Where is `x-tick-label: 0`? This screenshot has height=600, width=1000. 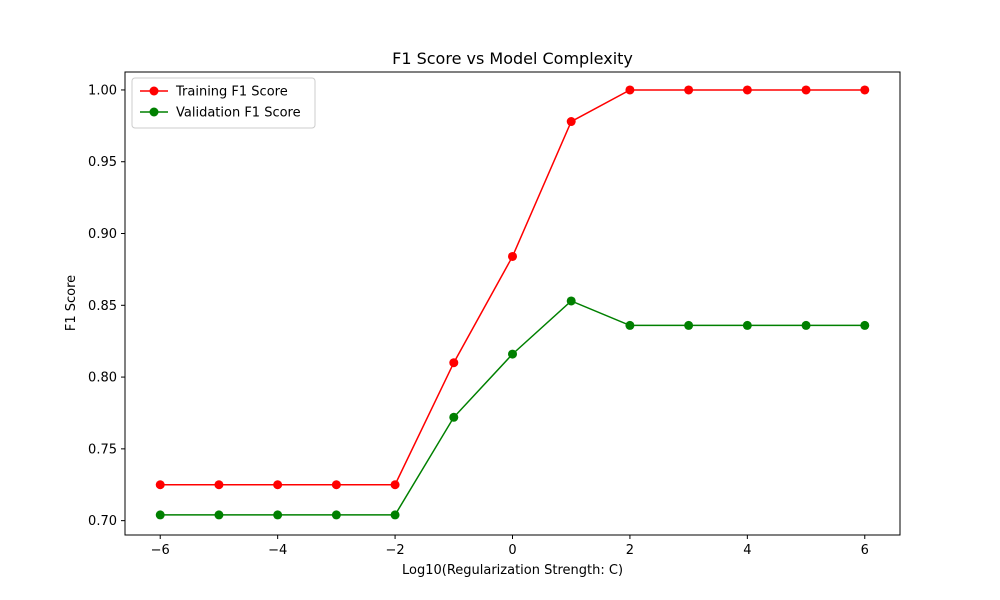 x-tick-label: 0 is located at coordinates (512, 550).